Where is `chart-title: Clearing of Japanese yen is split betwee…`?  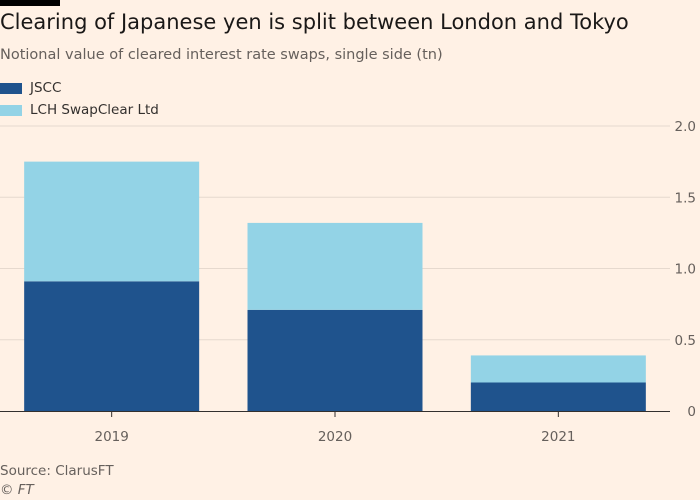 chart-title: Clearing of Japanese yen is split betwee… is located at coordinates (314, 22).